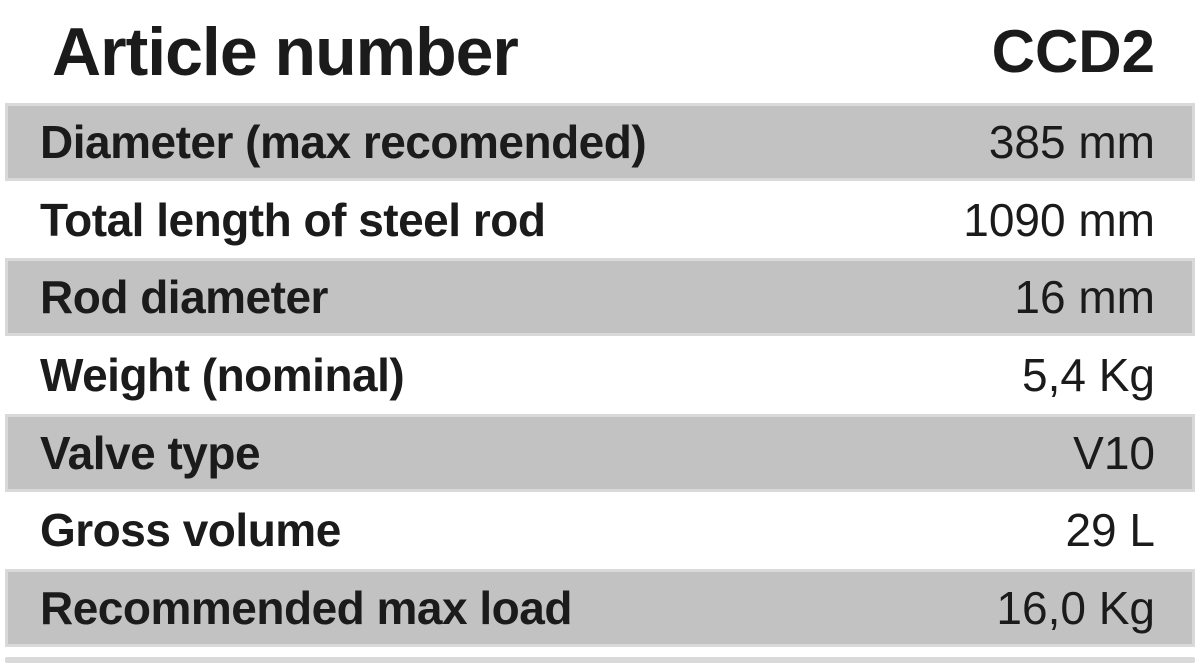 The image size is (1200, 667). What do you see at coordinates (293, 219) in the screenshot?
I see `row-label: Total length of steel rod` at bounding box center [293, 219].